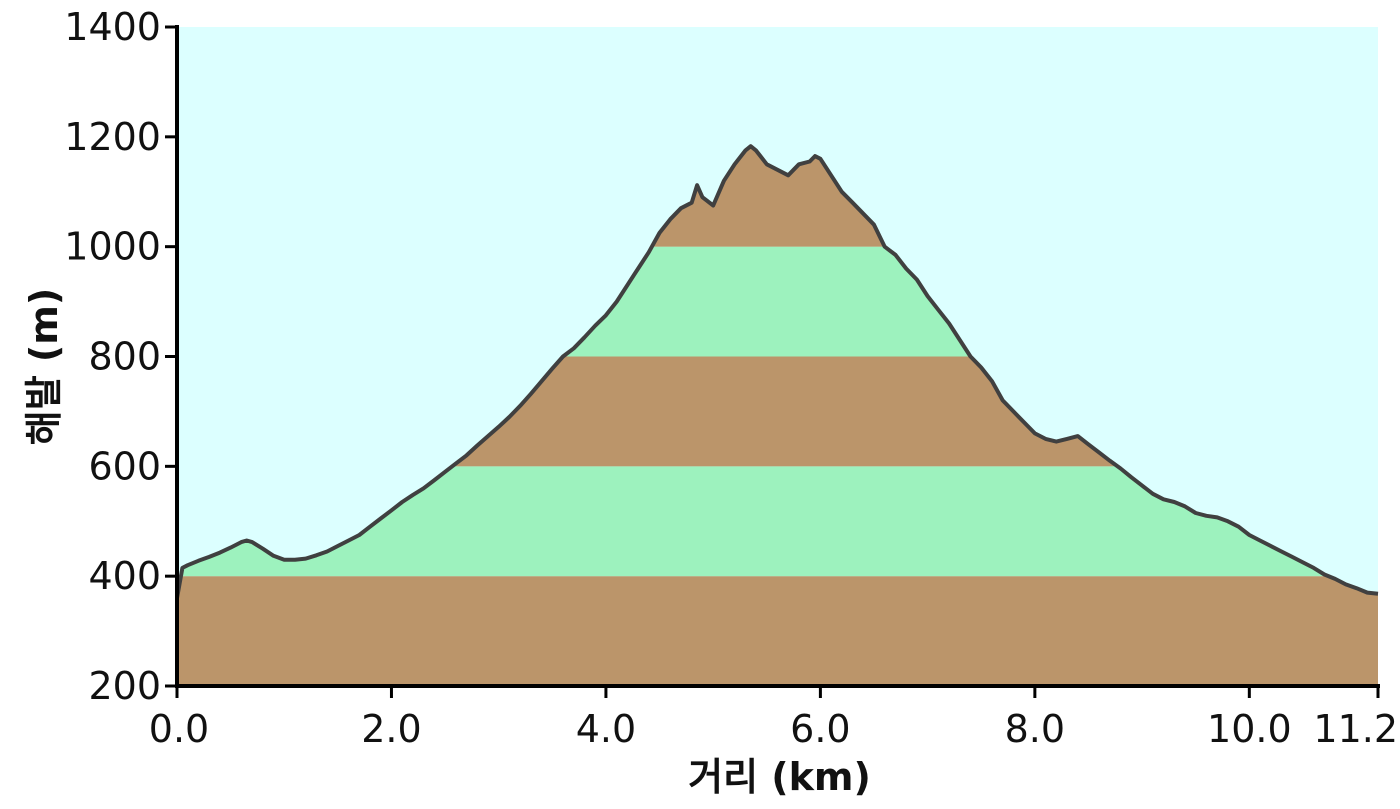 The width and height of the screenshot is (1400, 809). I want to click on x-axis-ticks: 0.0 2.0 4.0 6.0 8.0 10.0 11.2, so click(773, 718).